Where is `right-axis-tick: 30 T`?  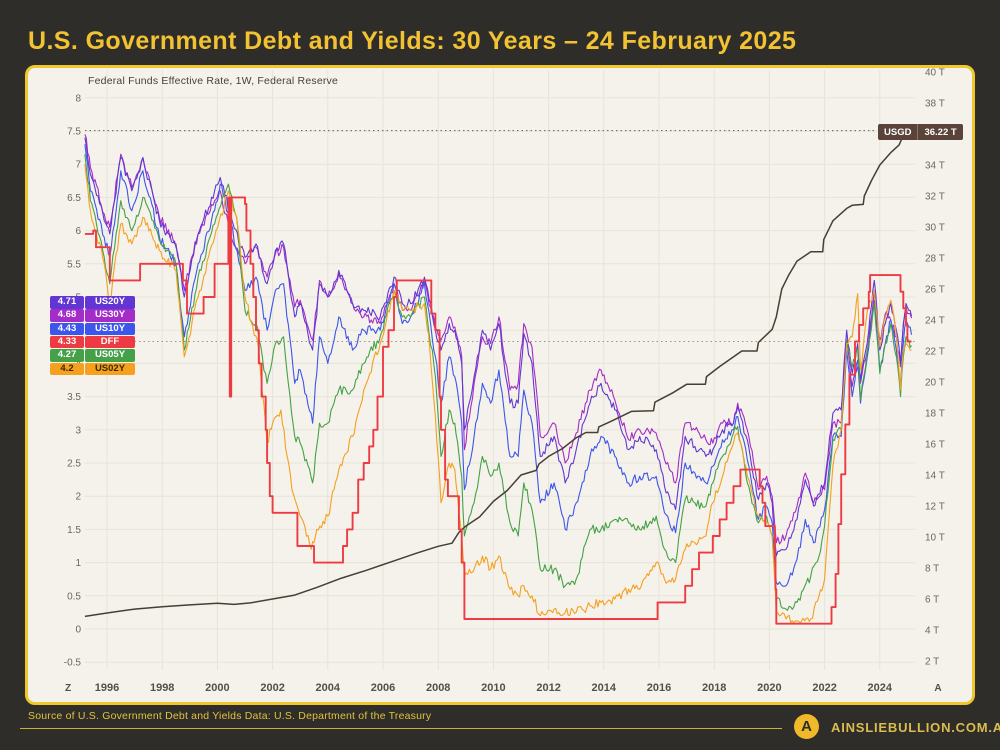
right-axis-tick: 30 T is located at coordinates (935, 228).